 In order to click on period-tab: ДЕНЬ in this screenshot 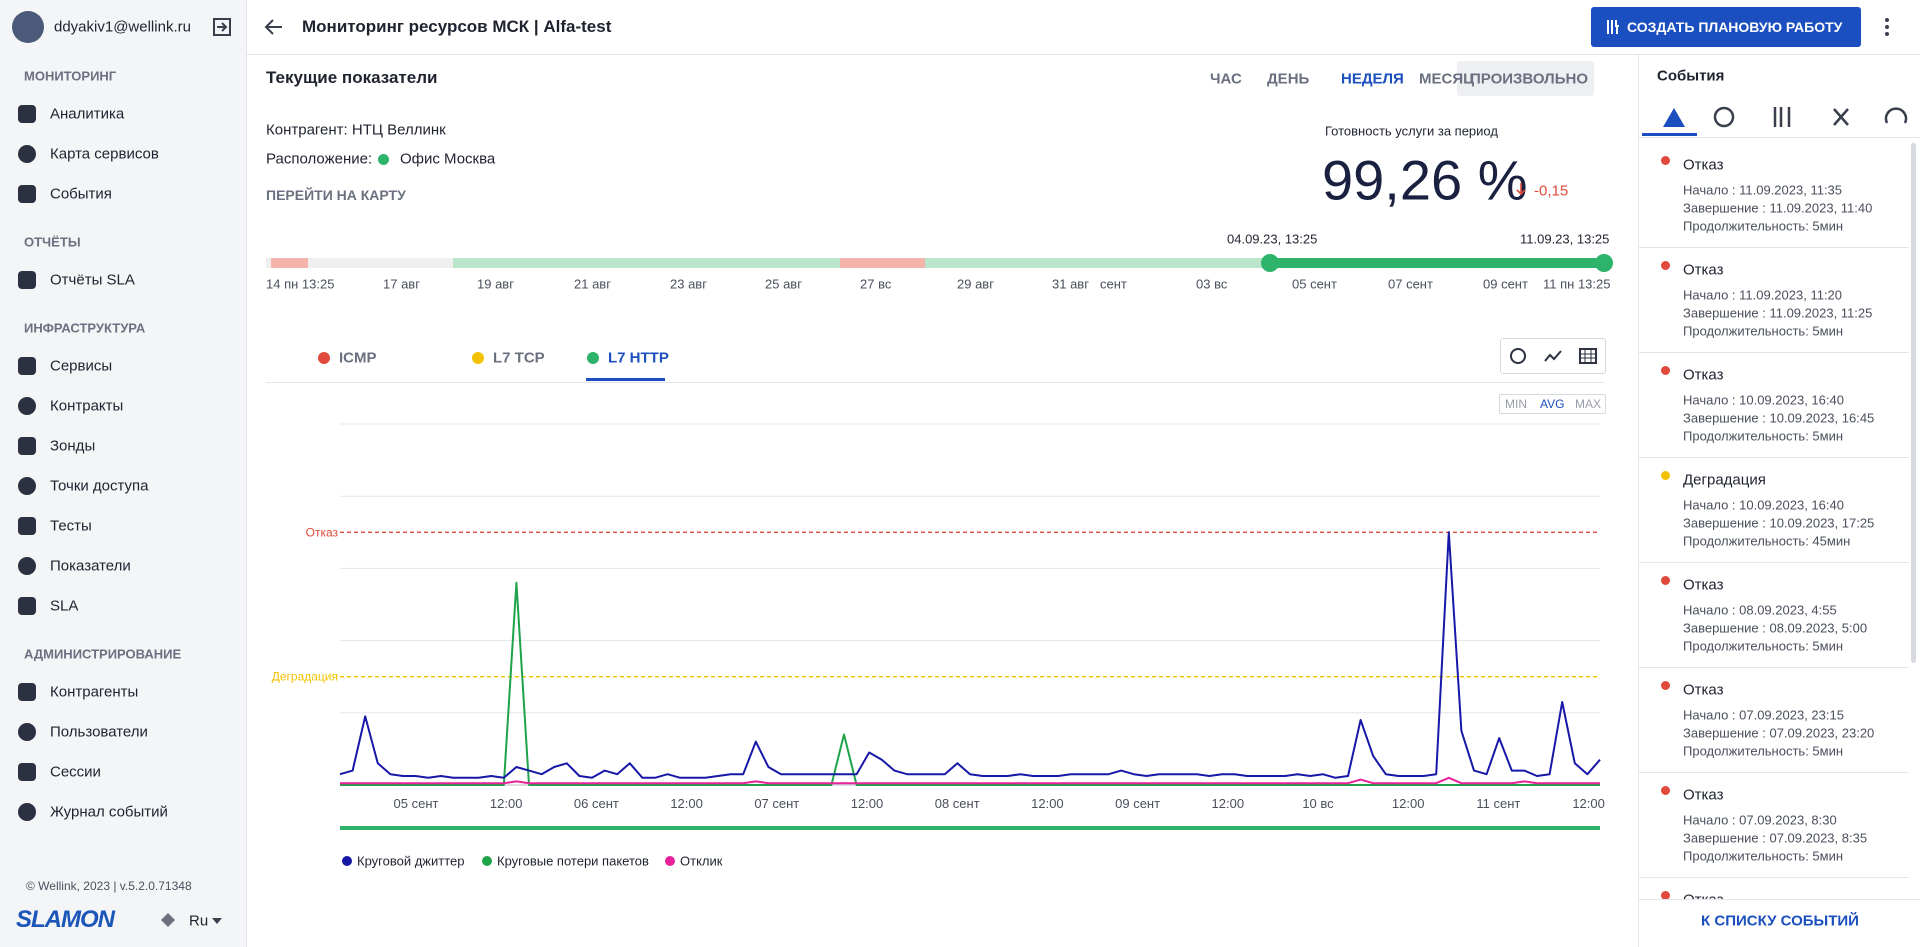, I will do `click(1288, 79)`.